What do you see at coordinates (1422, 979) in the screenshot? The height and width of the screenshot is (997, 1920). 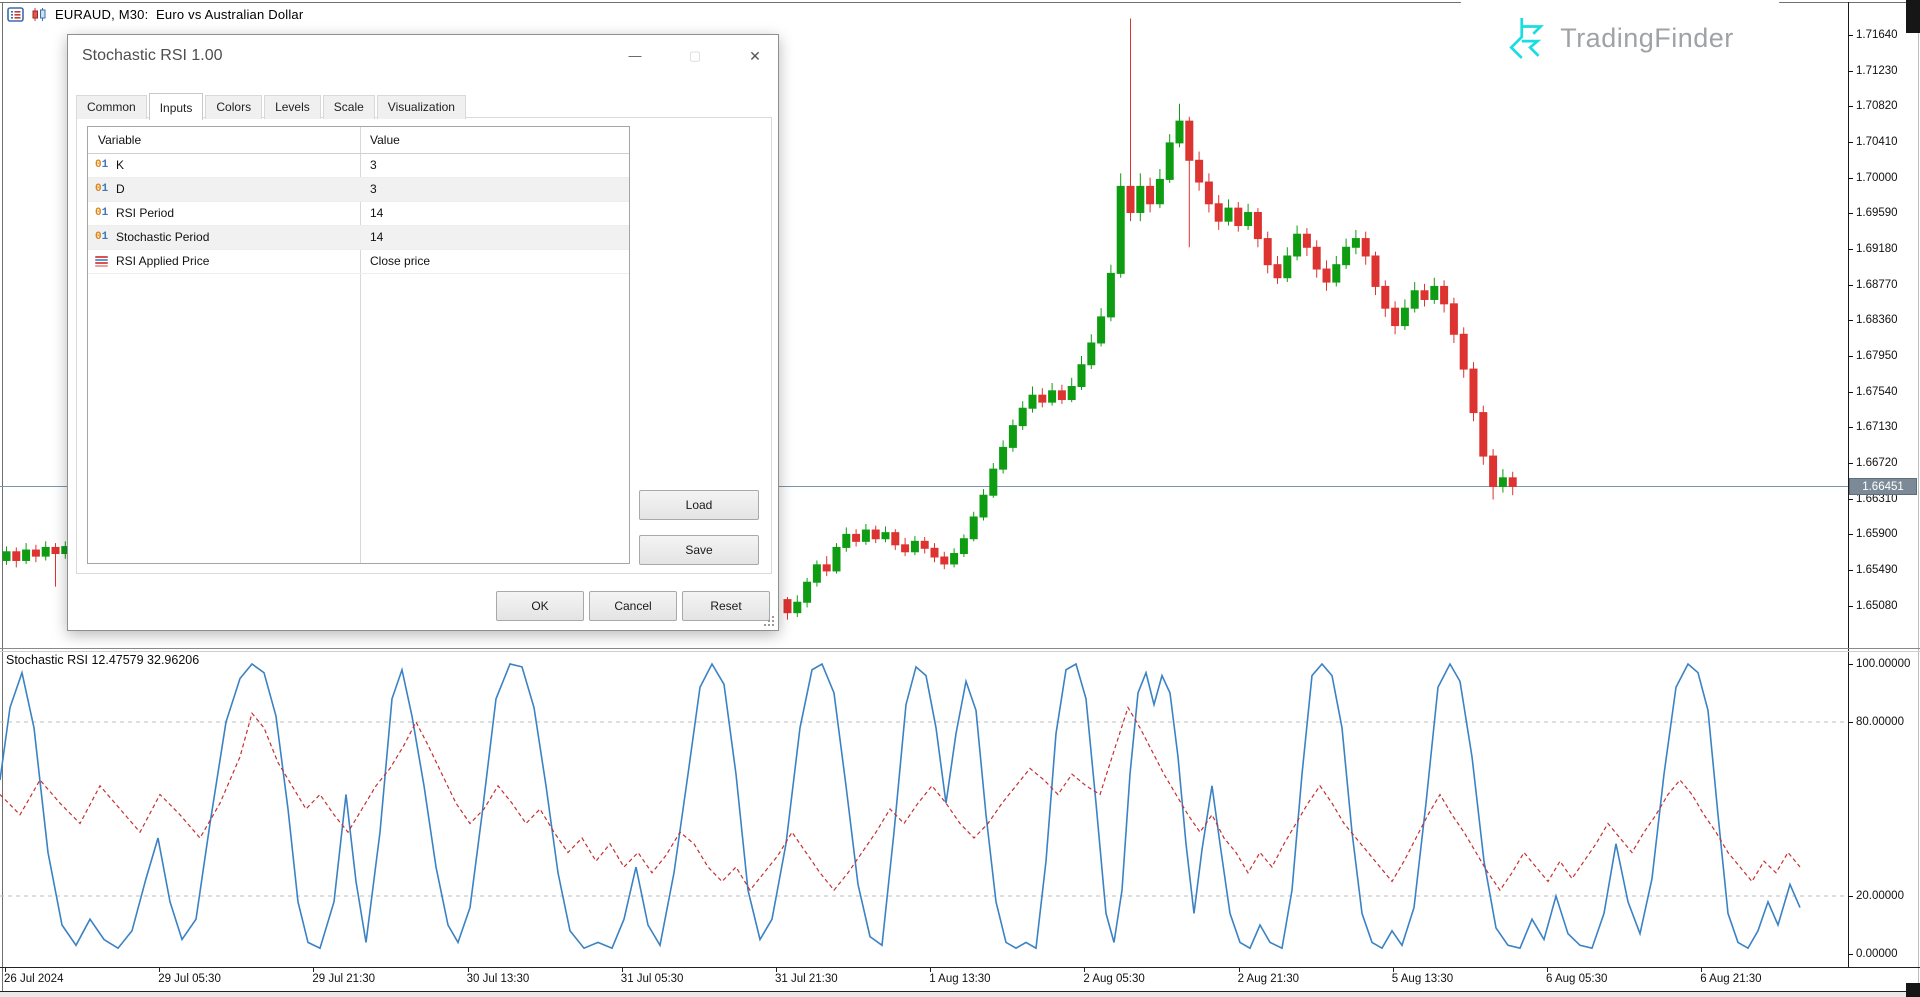 I see `time-axis-label: 5 Aug 13:30` at bounding box center [1422, 979].